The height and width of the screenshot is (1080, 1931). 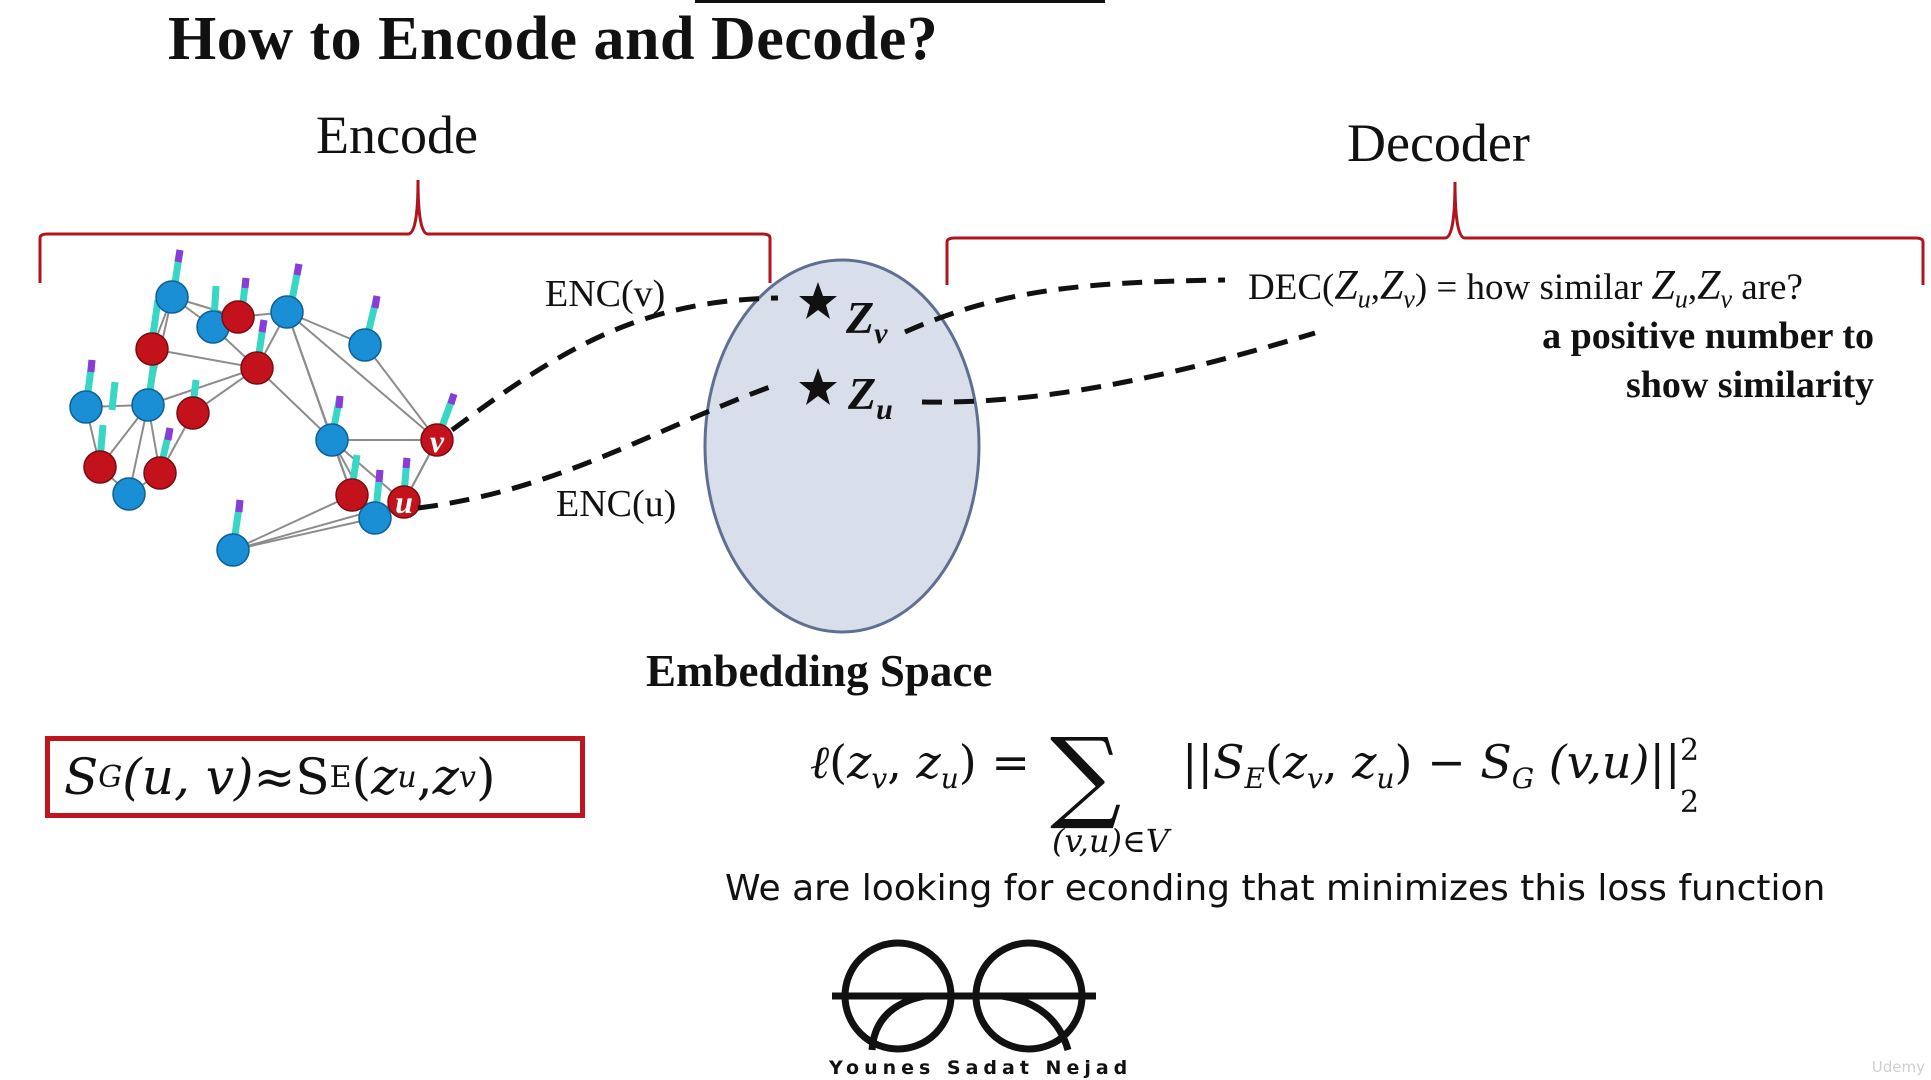 What do you see at coordinates (1525, 288) in the screenshot?
I see `decoder-formula: DEC(Zu,Zv) = how similar Zu,Zv are?` at bounding box center [1525, 288].